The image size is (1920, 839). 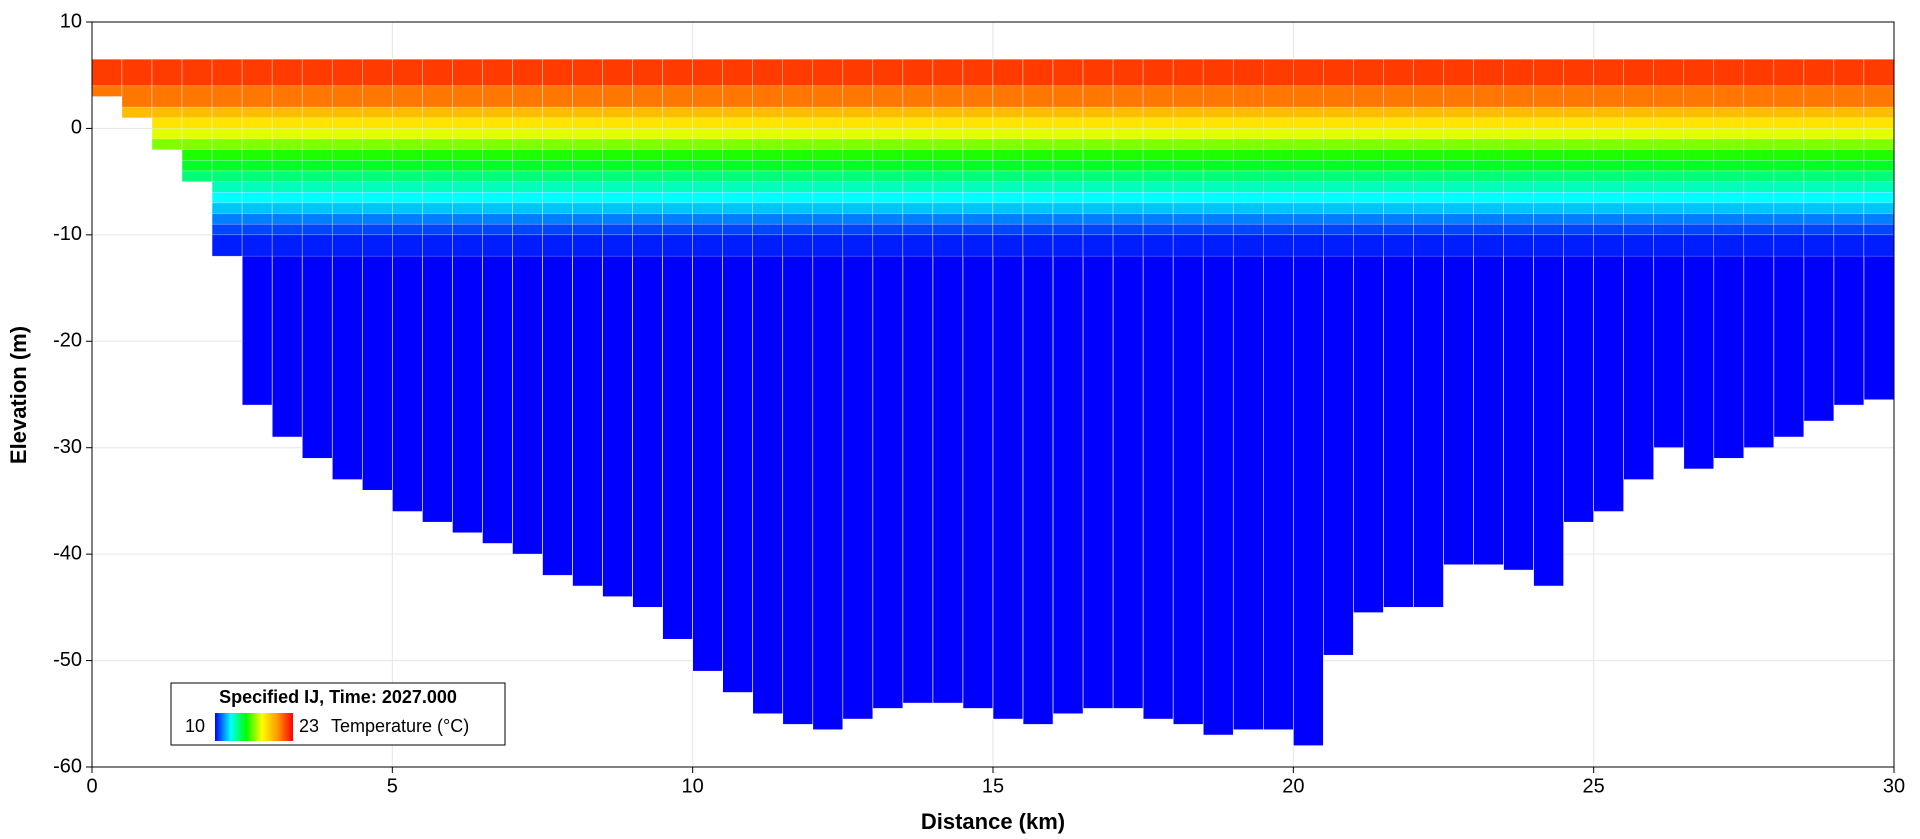 I want to click on y-tick-label: 0, so click(x=76, y=128).